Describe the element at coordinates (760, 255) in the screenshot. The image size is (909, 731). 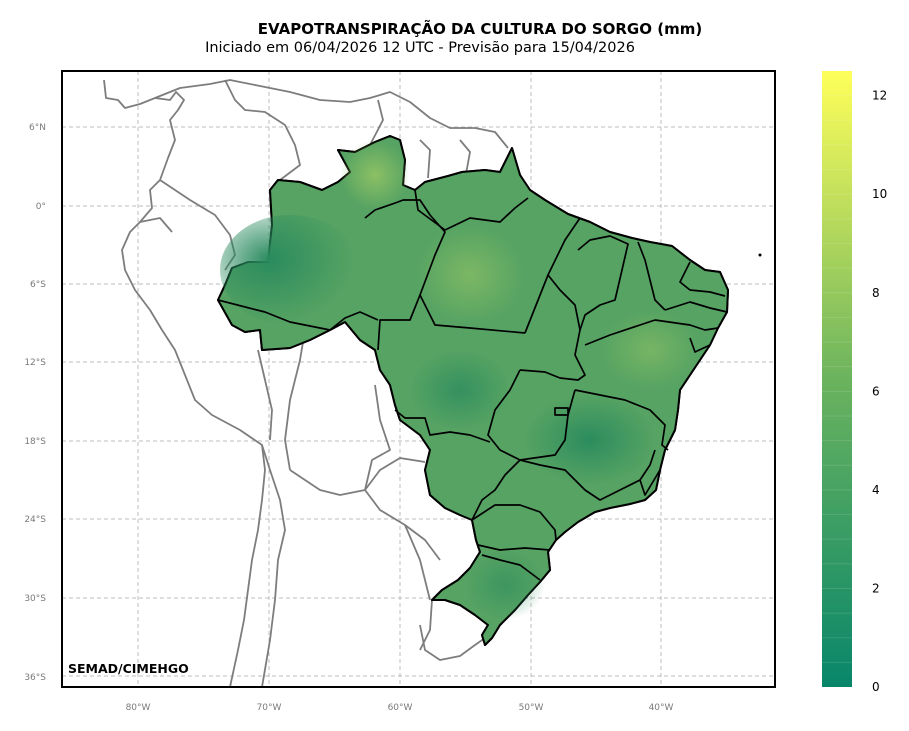
I see `fernando-de-noronha` at that location.